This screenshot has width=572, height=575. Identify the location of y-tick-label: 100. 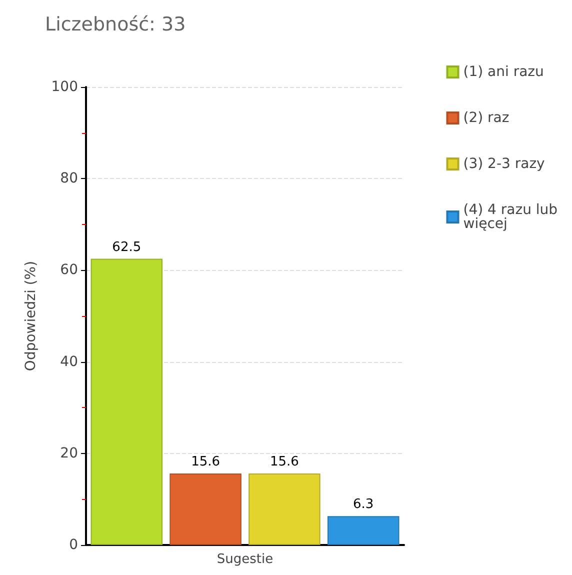
(64, 87).